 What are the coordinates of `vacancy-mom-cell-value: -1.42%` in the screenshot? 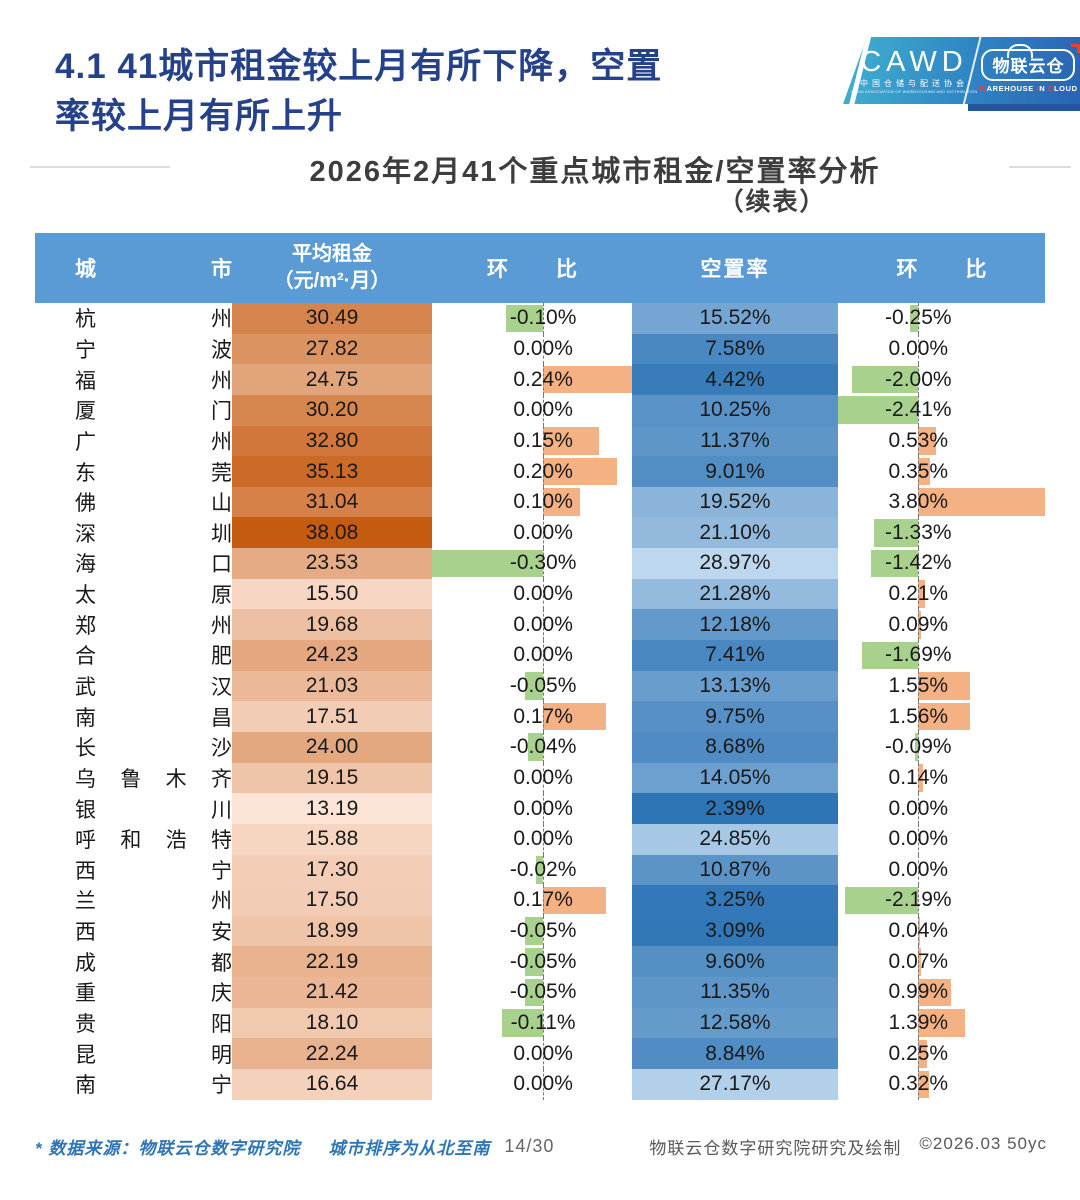 It's located at (918, 563).